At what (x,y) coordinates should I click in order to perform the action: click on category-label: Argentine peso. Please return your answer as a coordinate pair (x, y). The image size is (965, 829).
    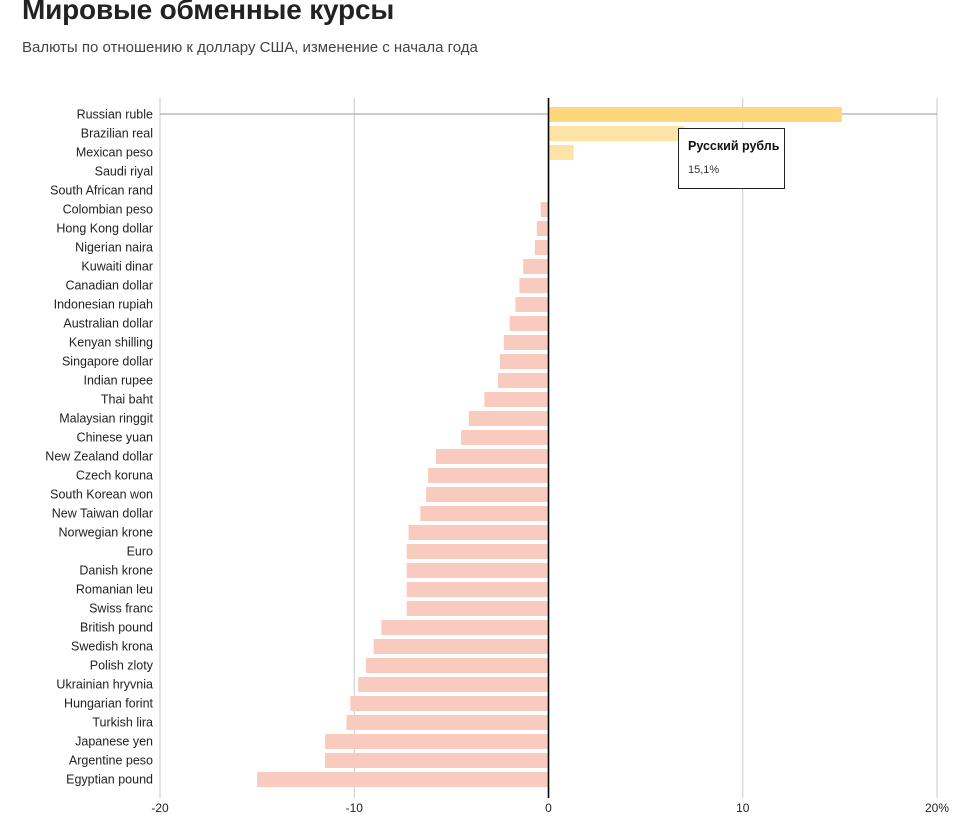
    Looking at the image, I should click on (111, 761).